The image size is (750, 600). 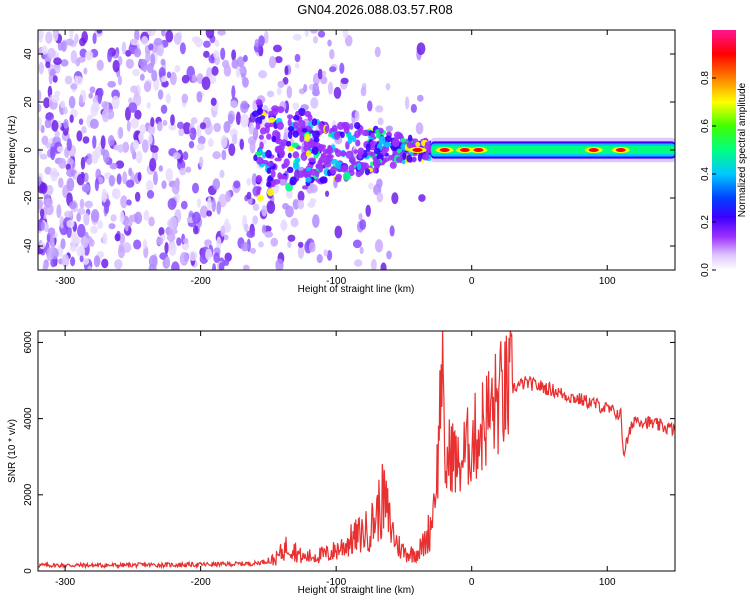 I want to click on colorbar-gradient, so click(x=724, y=150).